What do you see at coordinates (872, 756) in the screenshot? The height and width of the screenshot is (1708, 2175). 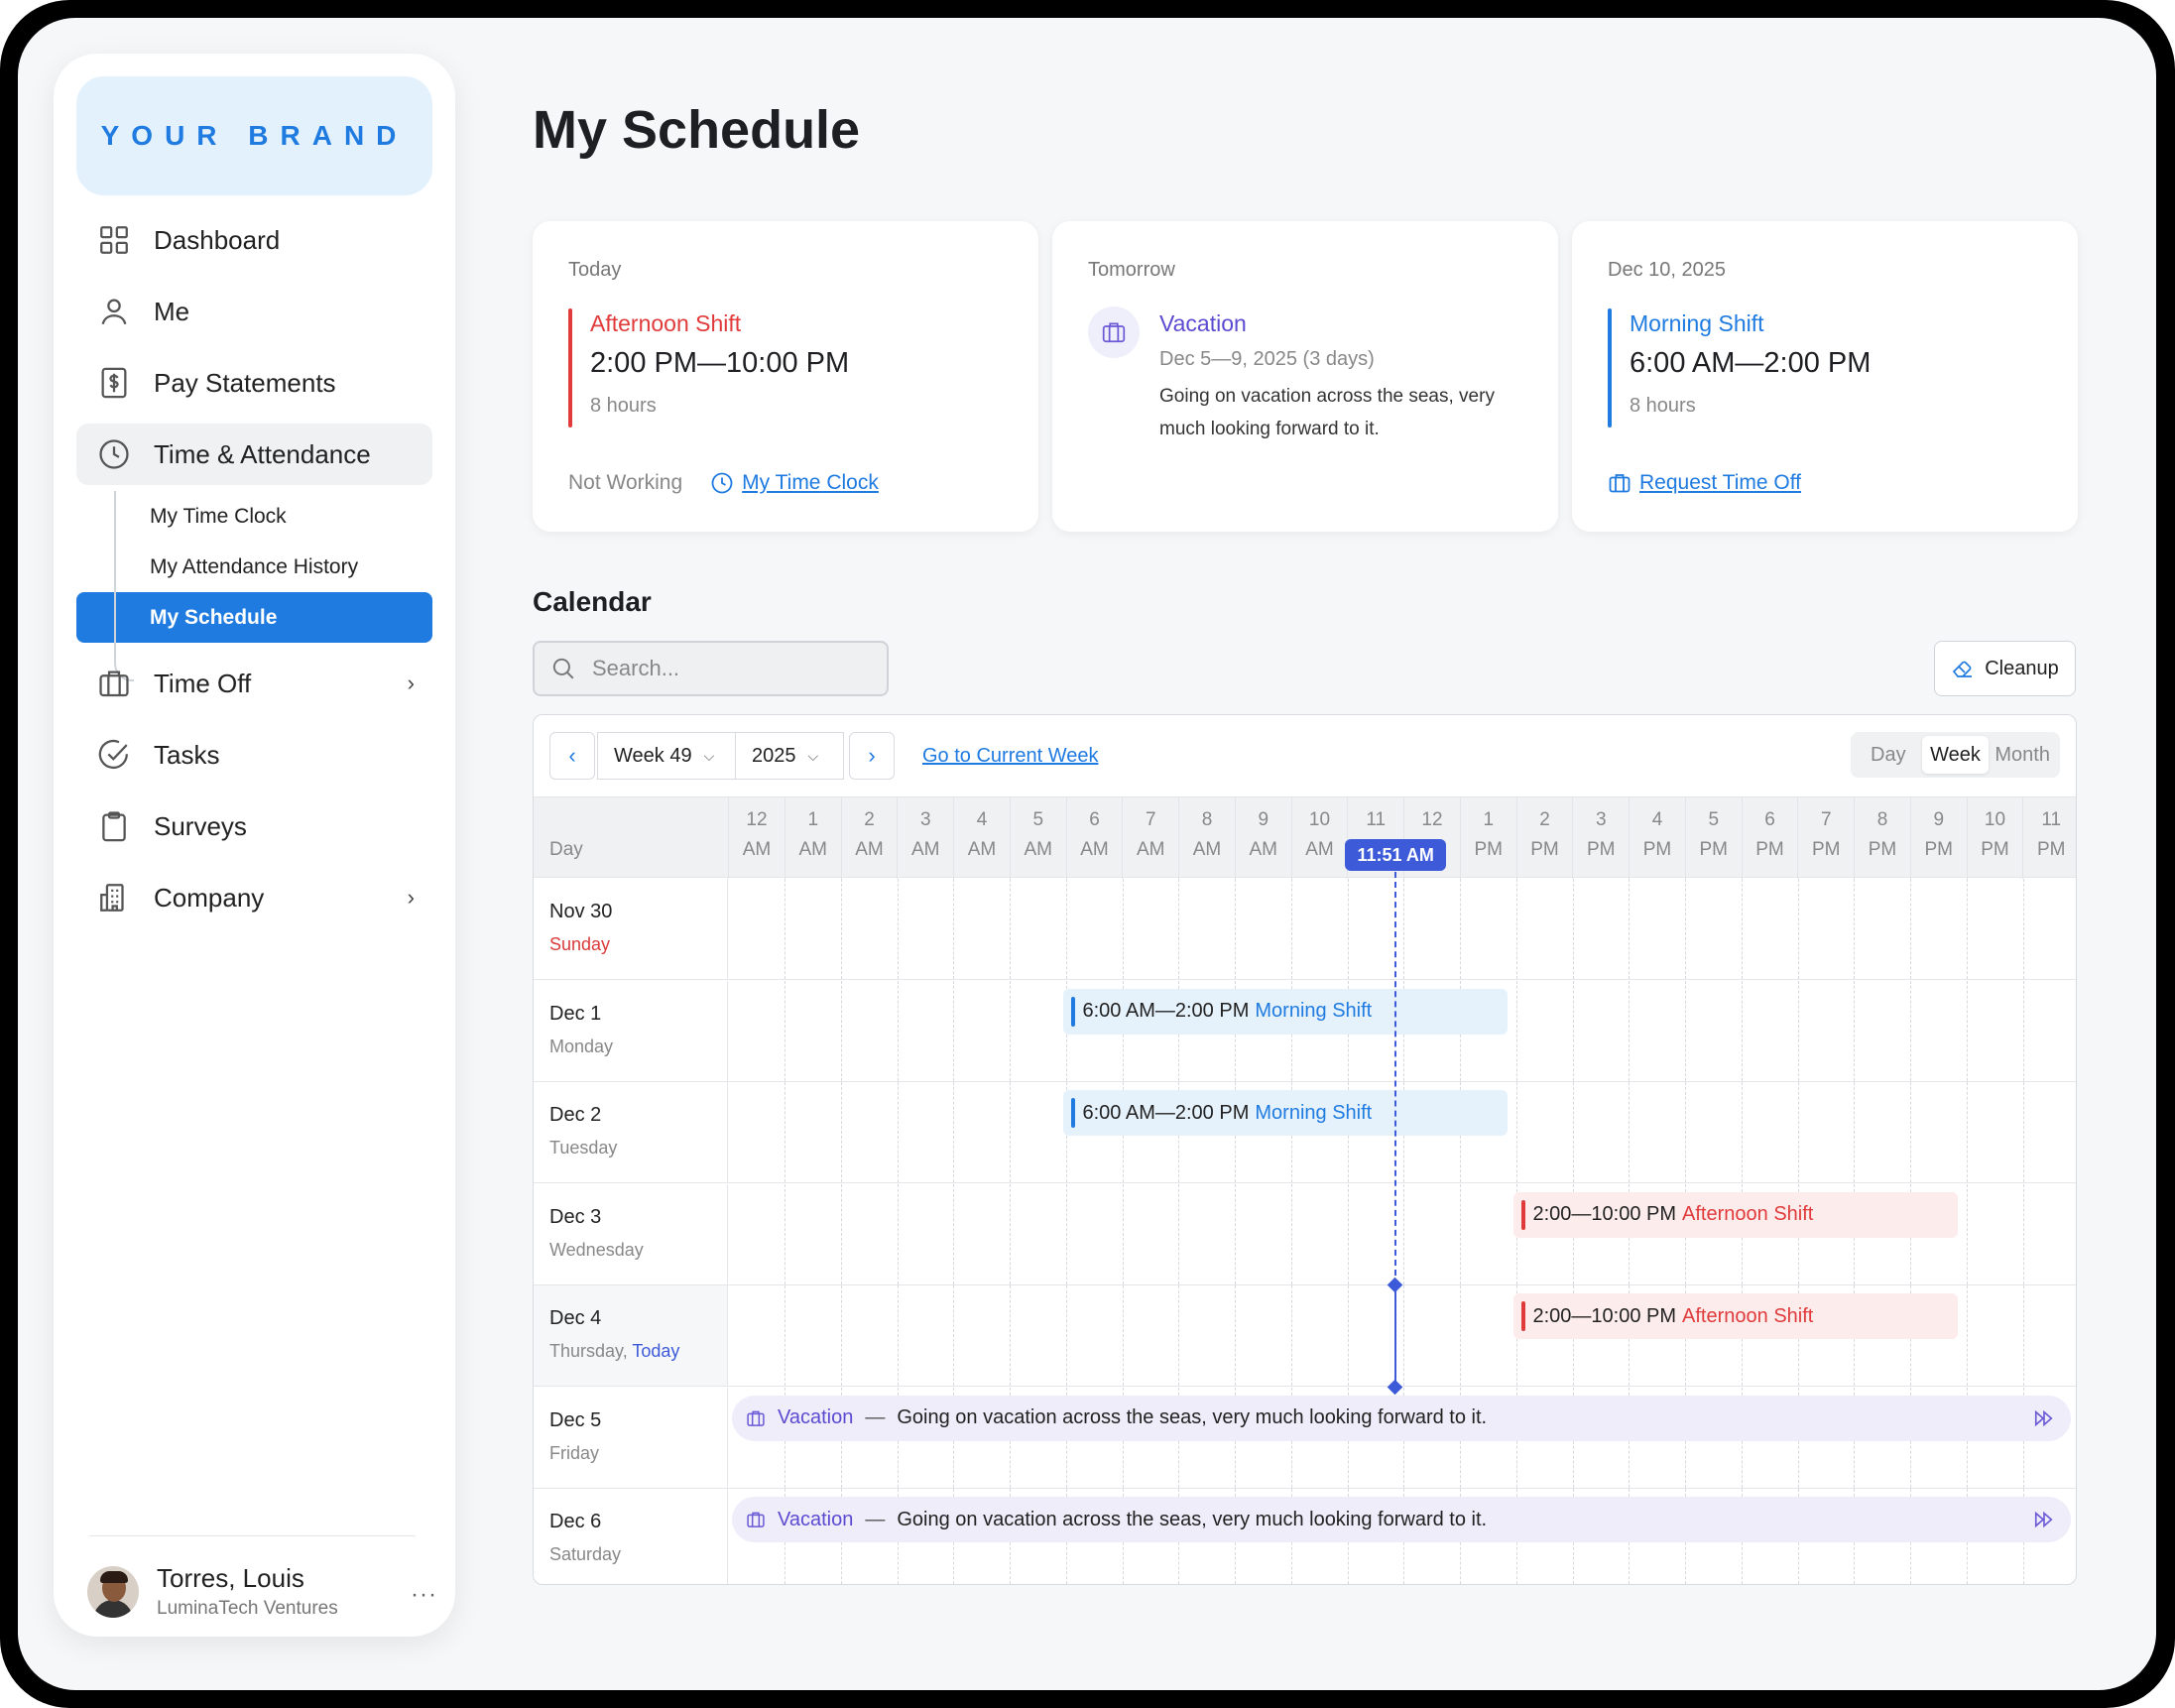 I see `next-week-button: ›` at bounding box center [872, 756].